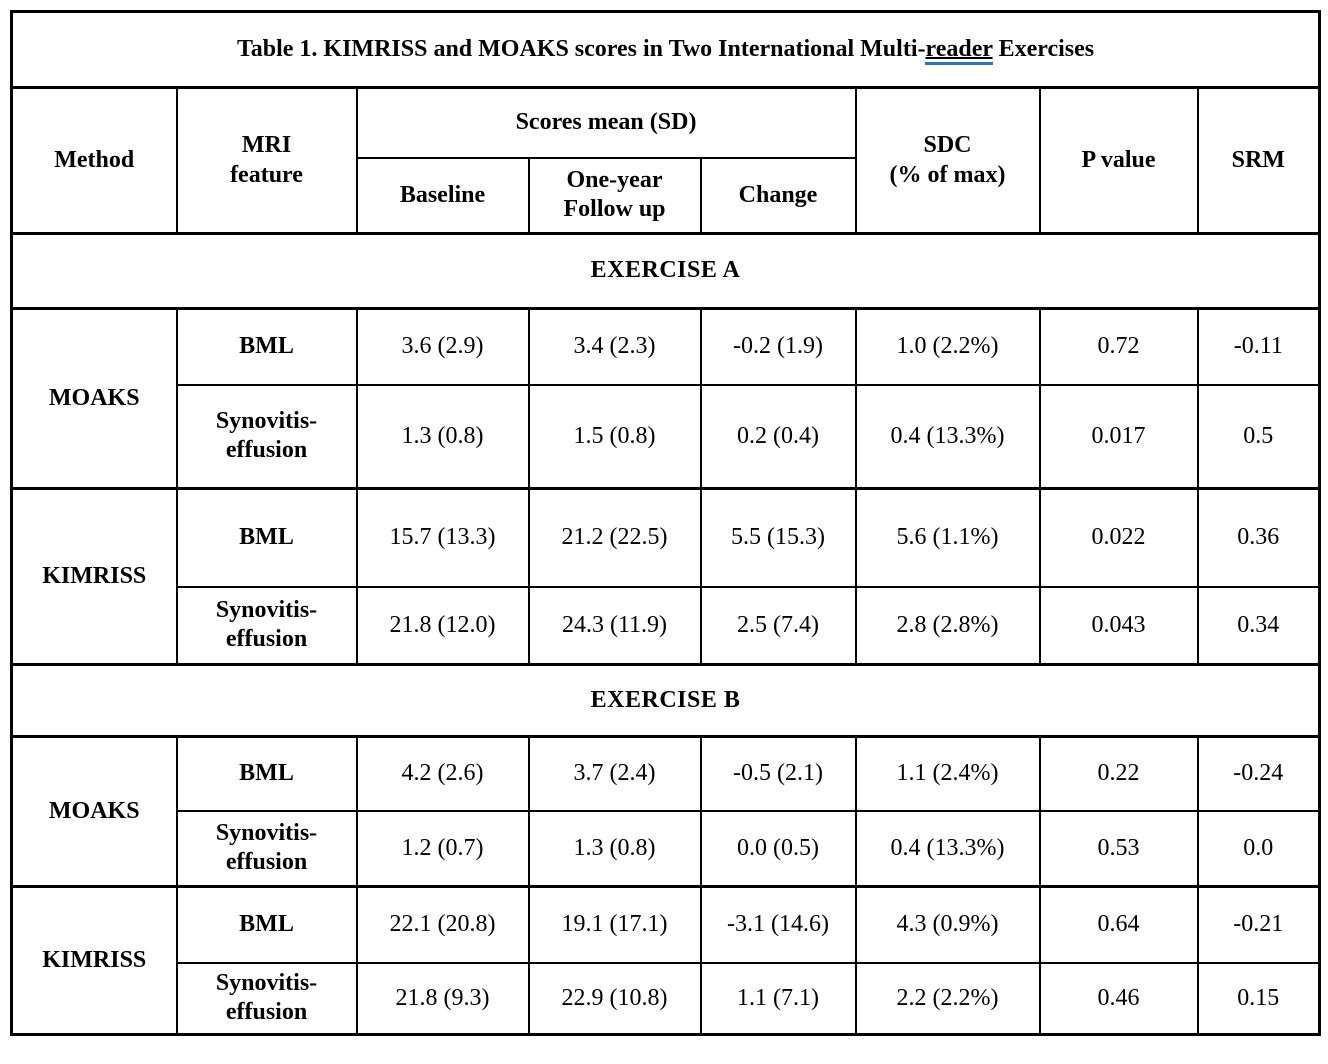  I want to click on value-cell-change: -0.2 (1.9), so click(778, 346).